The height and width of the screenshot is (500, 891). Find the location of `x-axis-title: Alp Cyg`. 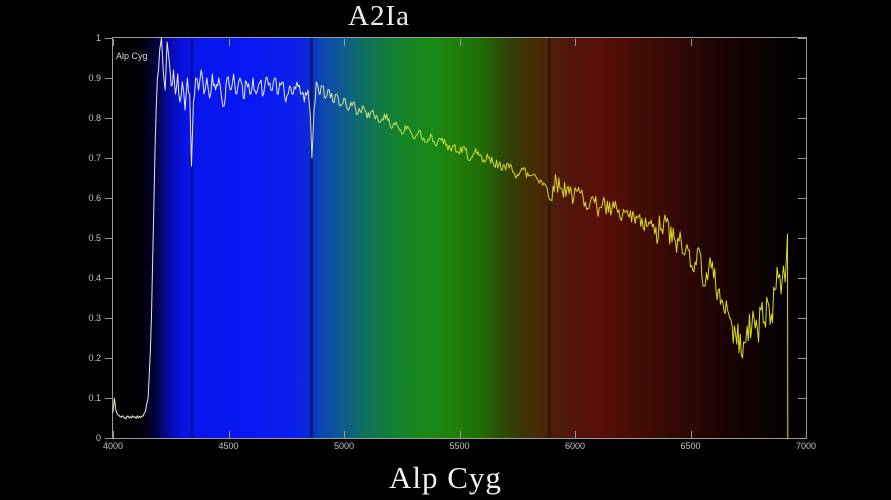

x-axis-title: Alp Cyg is located at coordinates (445, 477).